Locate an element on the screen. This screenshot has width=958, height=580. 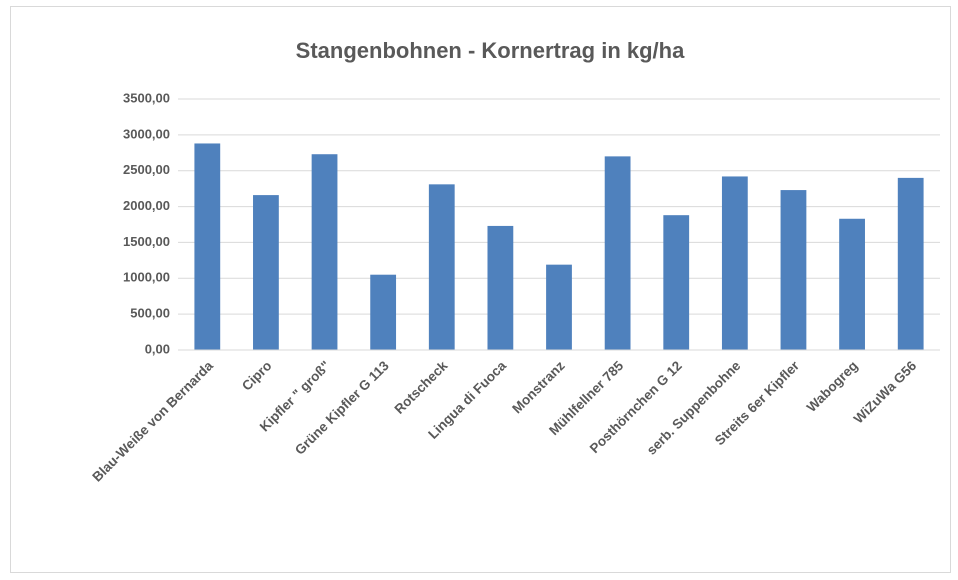
y-tick-label: 1000,00 is located at coordinates (146, 277).